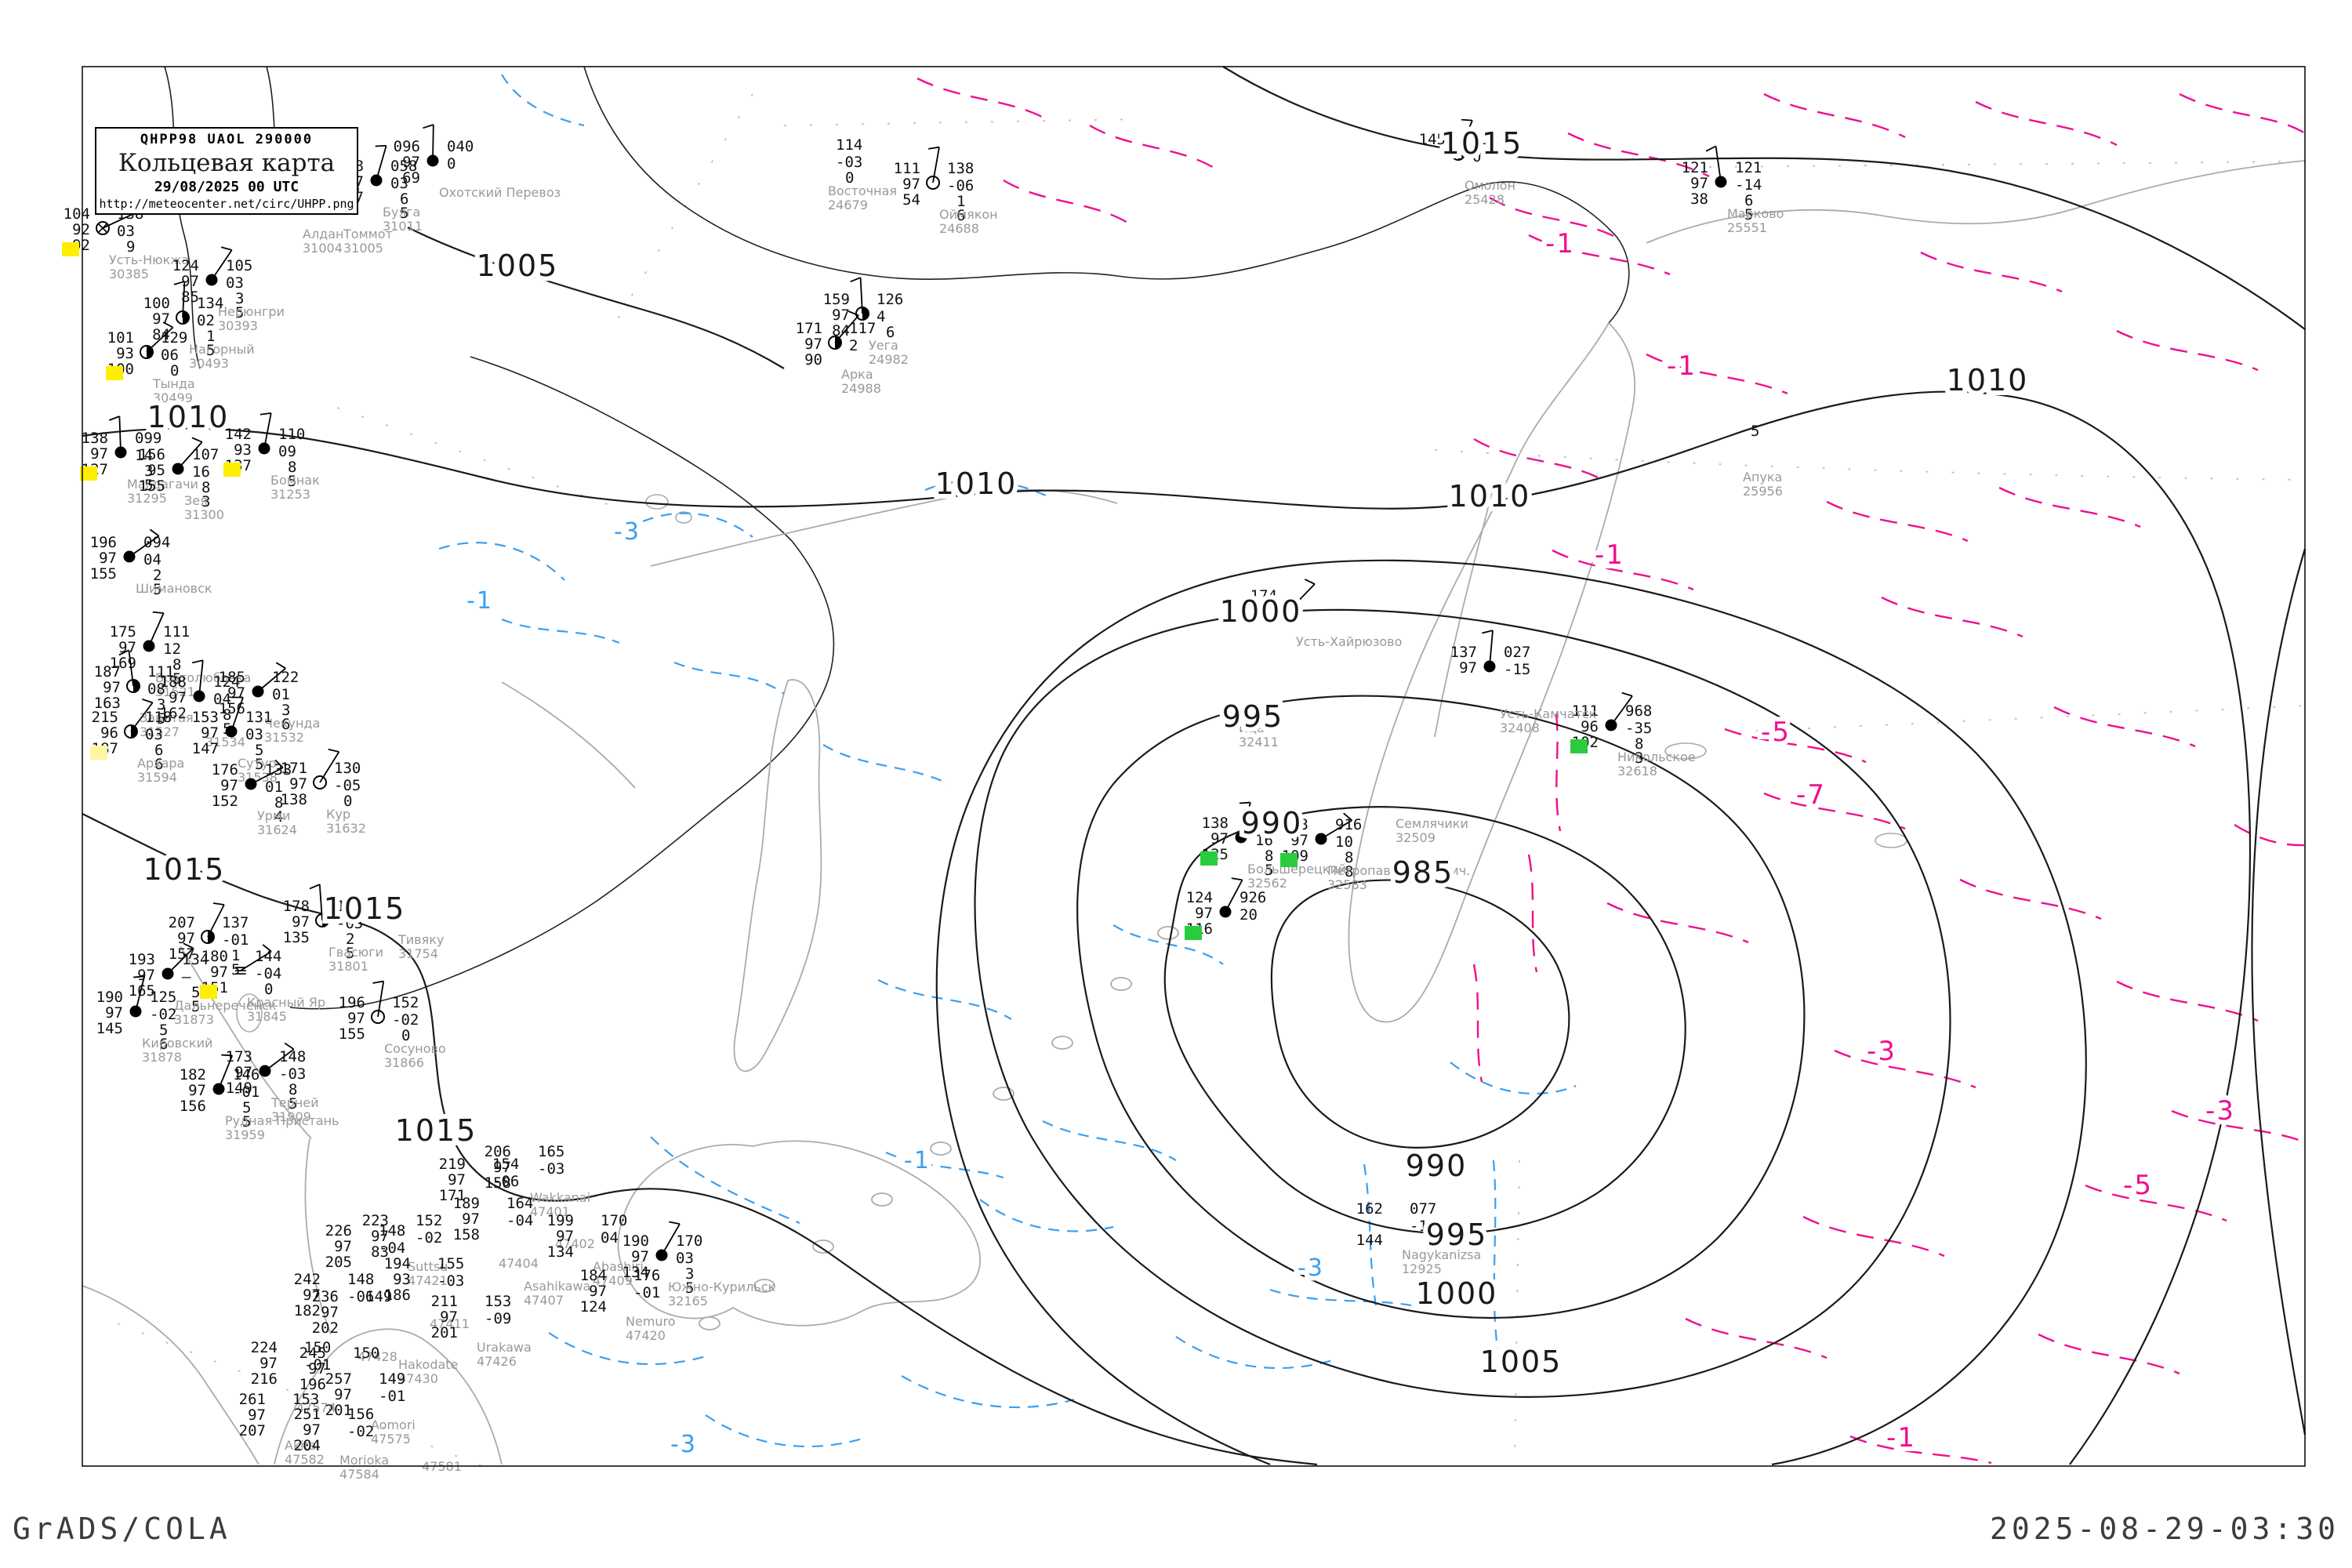 The height and width of the screenshot is (1568, 2352). What do you see at coordinates (1548, 713) in the screenshot?
I see `svg-text: Усть-Камчатск` at bounding box center [1548, 713].